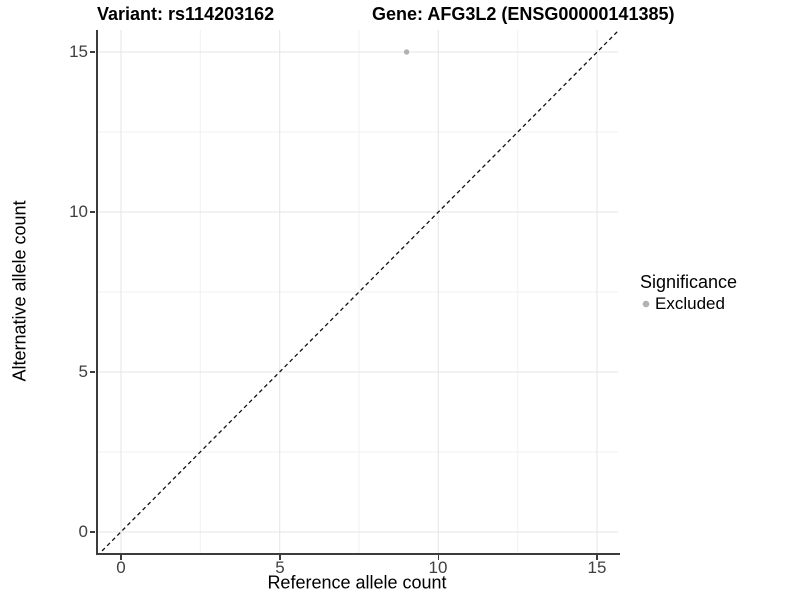 The width and height of the screenshot is (800, 600). I want to click on legend-item-label: Excluded, so click(690, 303).